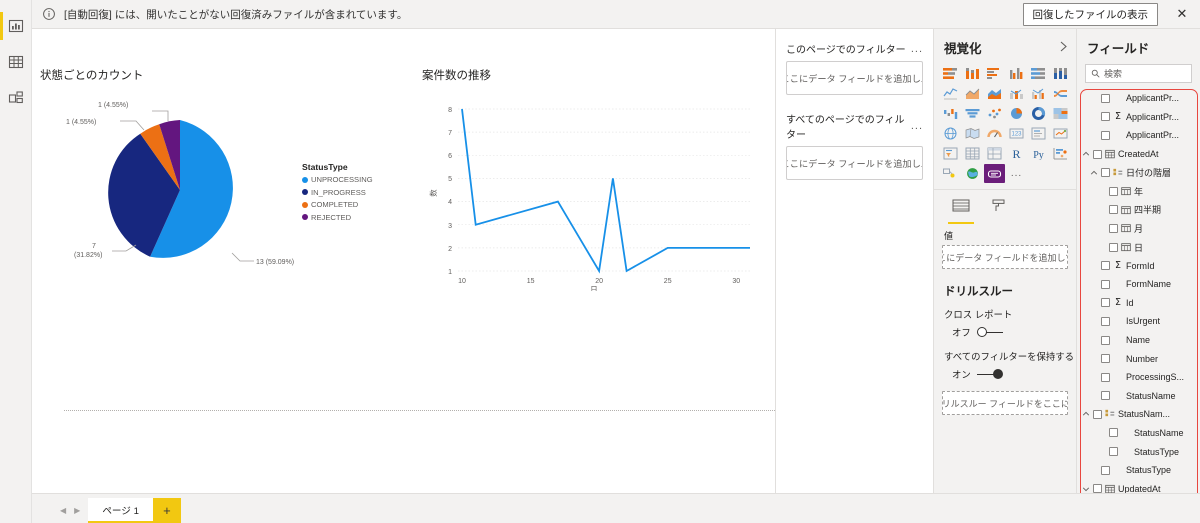 The image size is (1200, 523). What do you see at coordinates (1138, 154) in the screenshot?
I see `field-item: CreatedAt` at bounding box center [1138, 154].